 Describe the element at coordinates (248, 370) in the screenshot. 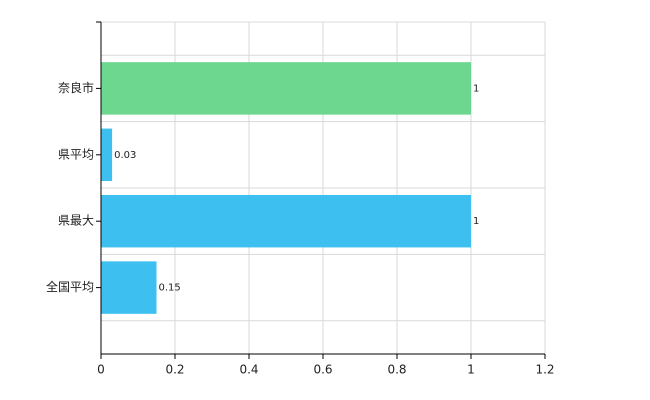

I see `x-tick-label: 0.4` at that location.